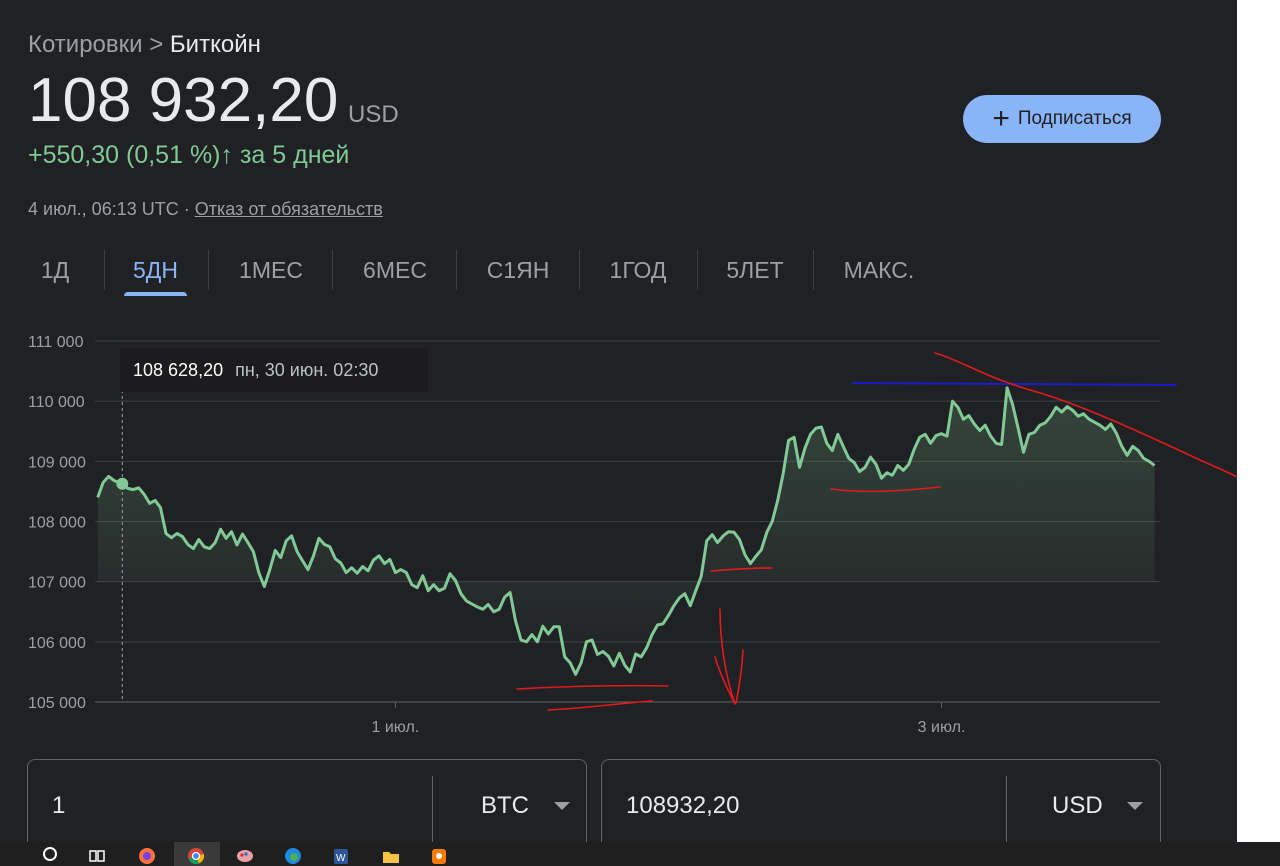 The image size is (1280, 866). I want to click on hover-point, so click(122, 483).